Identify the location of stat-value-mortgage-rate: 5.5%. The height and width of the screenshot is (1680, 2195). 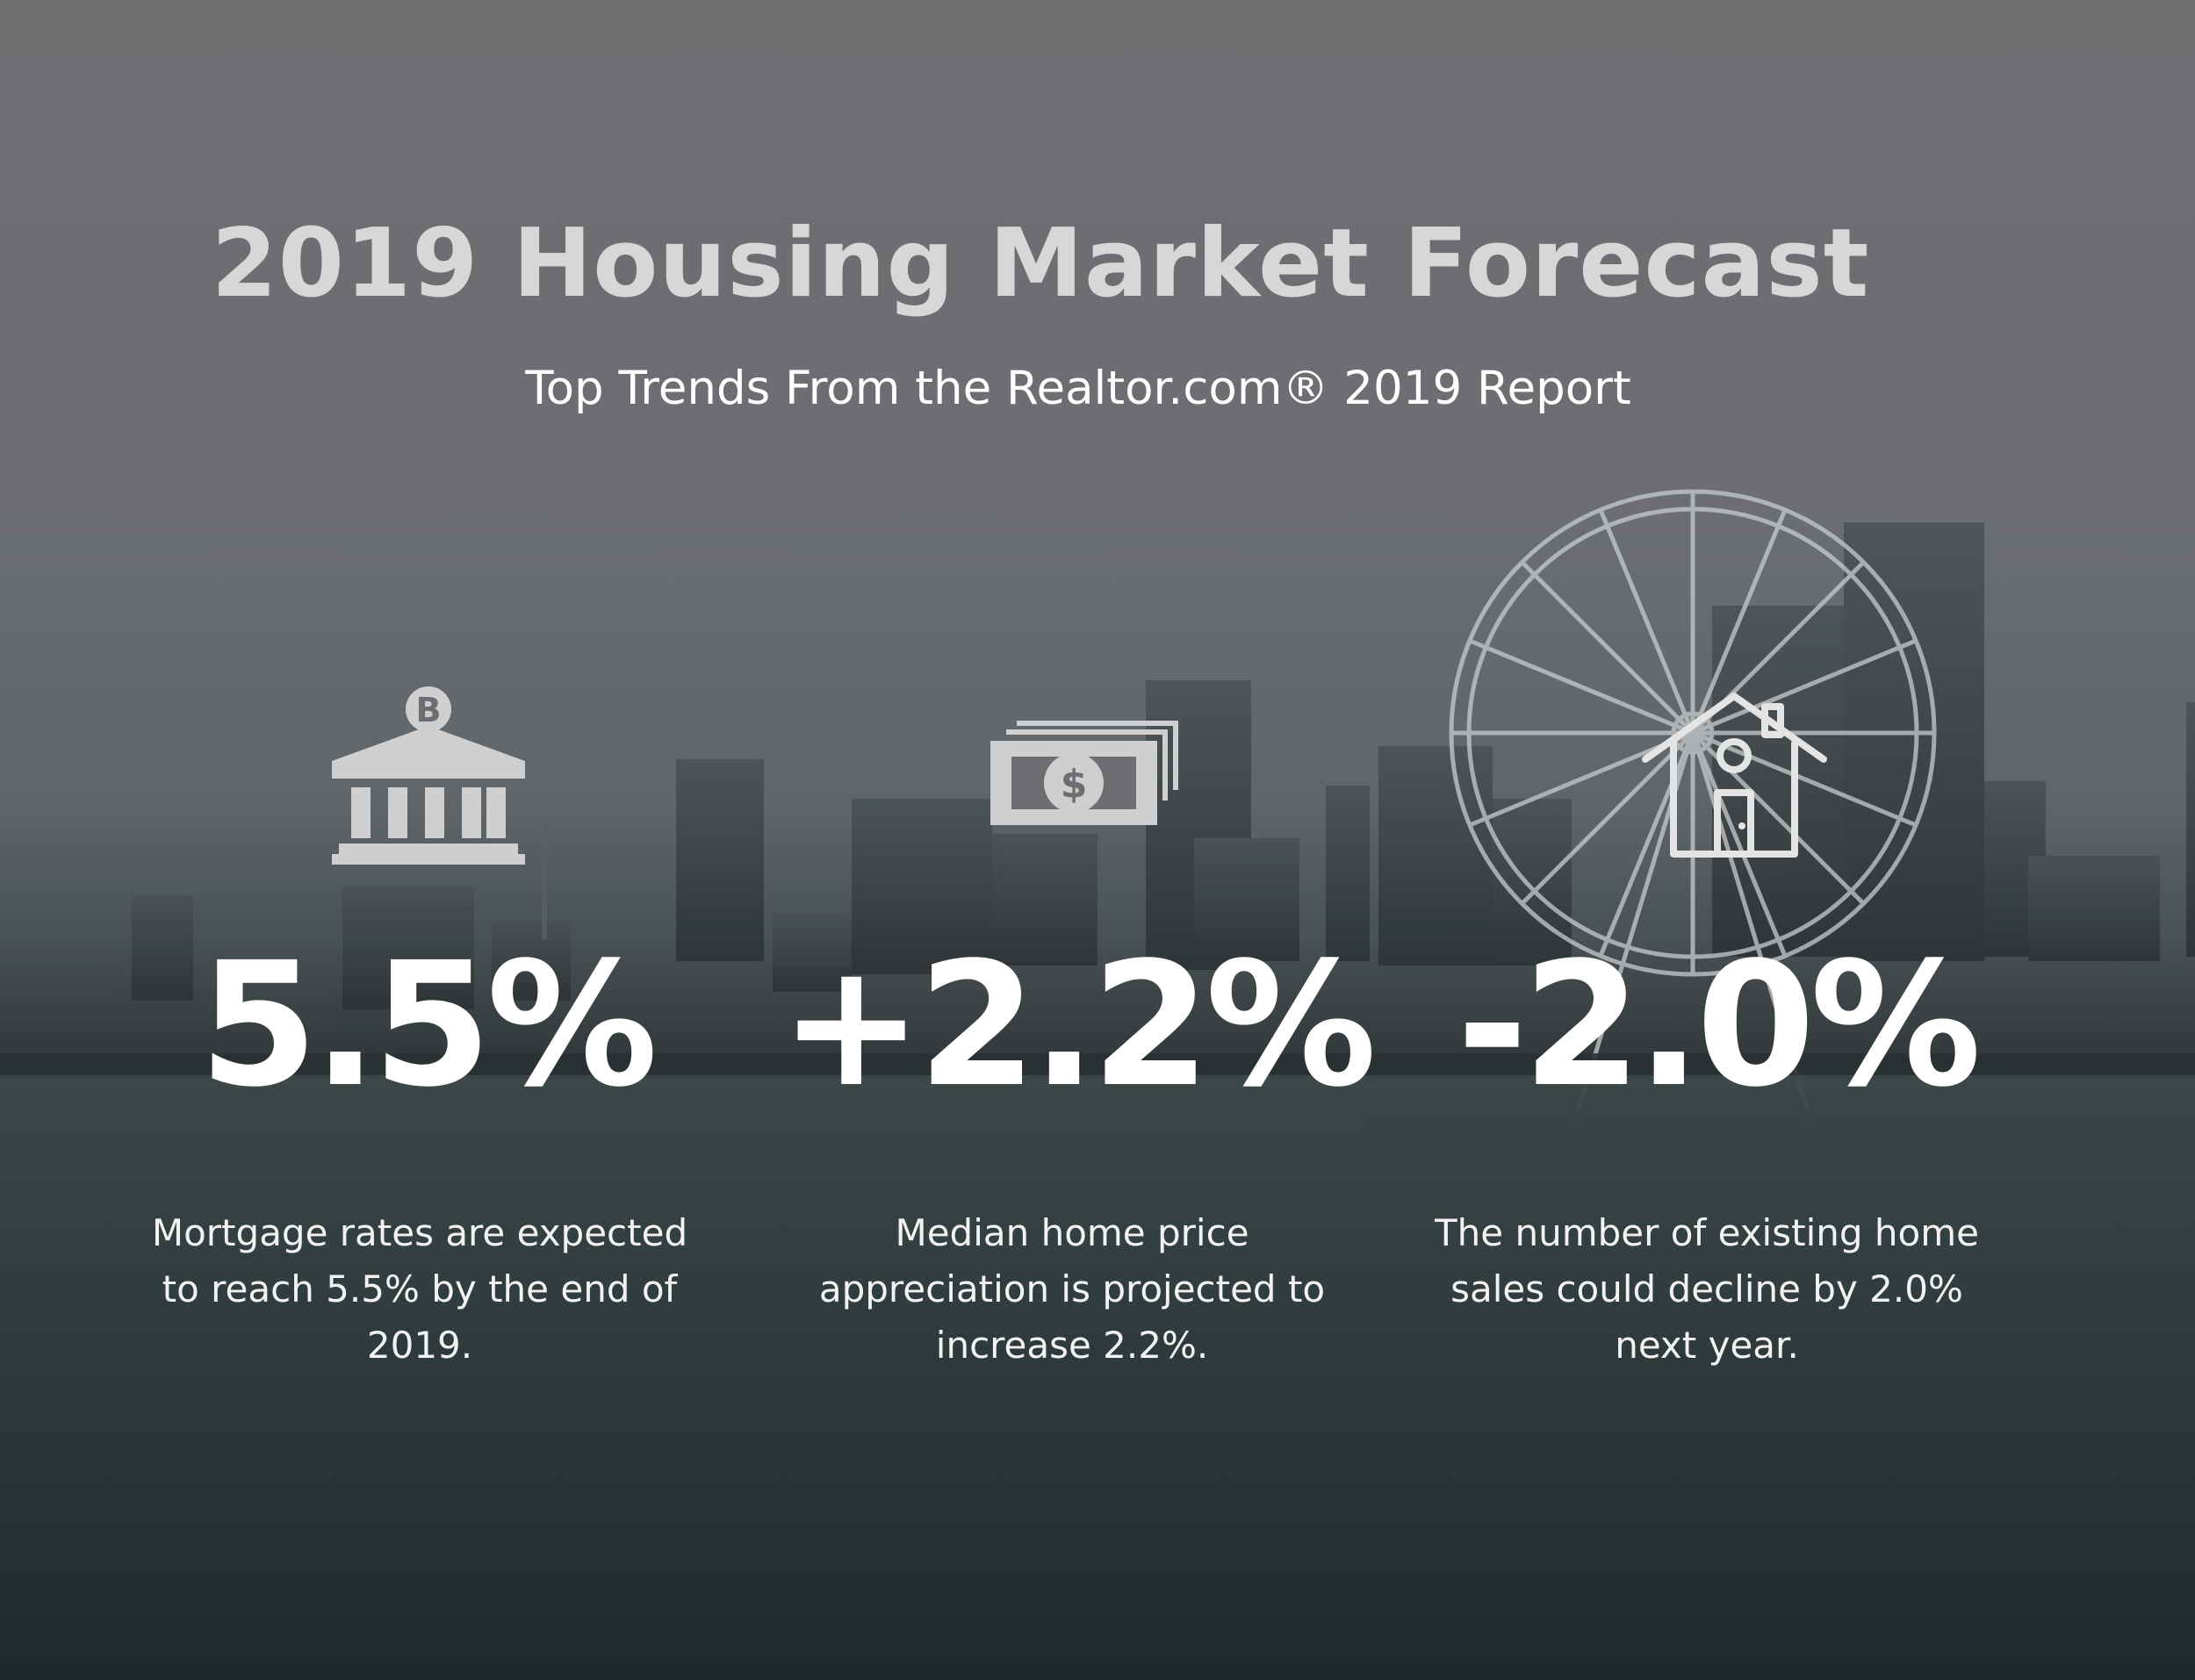
(428, 1024).